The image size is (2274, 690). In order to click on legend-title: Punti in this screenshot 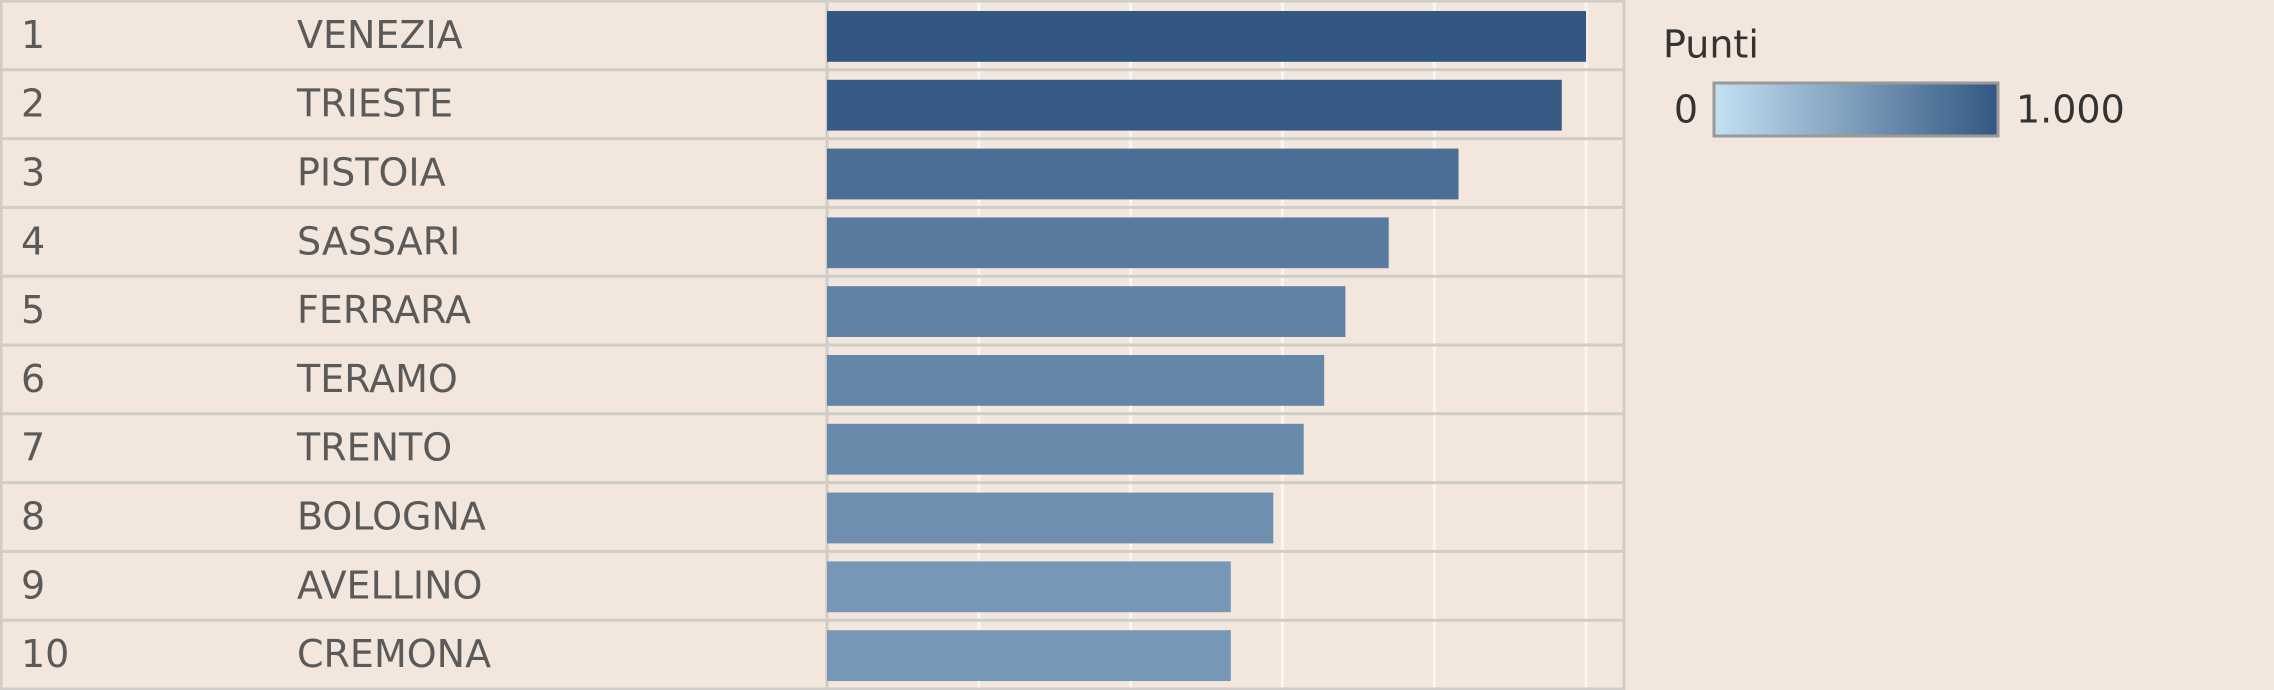, I will do `click(1711, 45)`.